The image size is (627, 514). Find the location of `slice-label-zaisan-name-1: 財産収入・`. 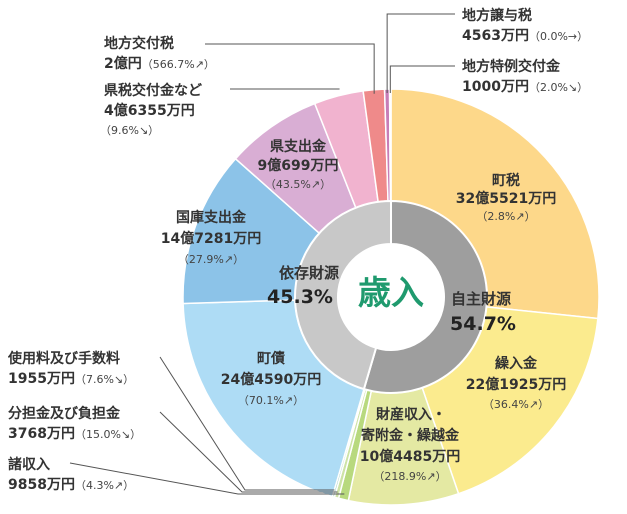

slice-label-zaisan-name-1: 財産収入・ is located at coordinates (410, 414).